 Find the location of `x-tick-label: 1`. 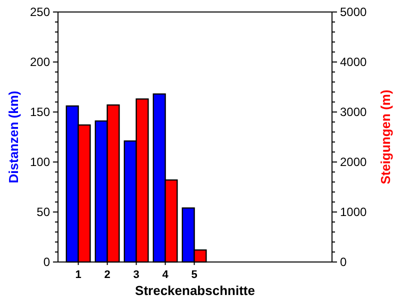

x-tick-label: 1 is located at coordinates (78, 275).